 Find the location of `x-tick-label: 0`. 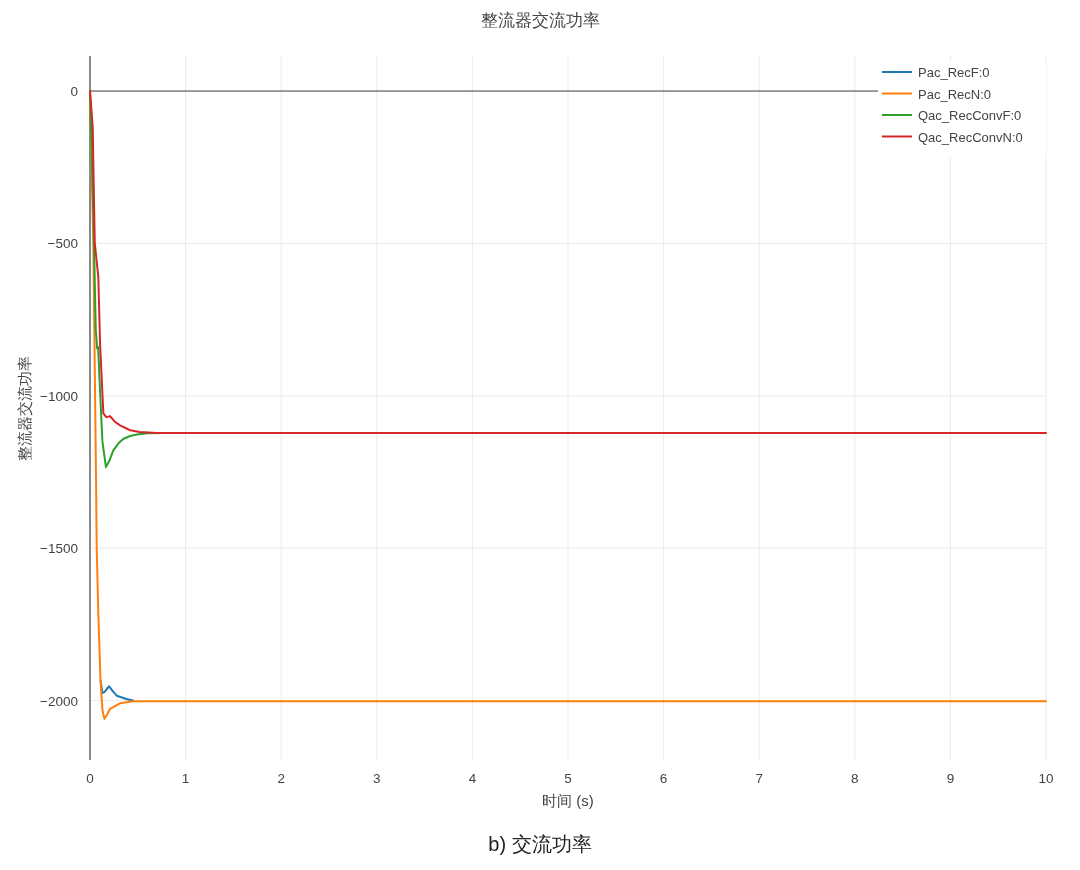

x-tick-label: 0 is located at coordinates (90, 778).